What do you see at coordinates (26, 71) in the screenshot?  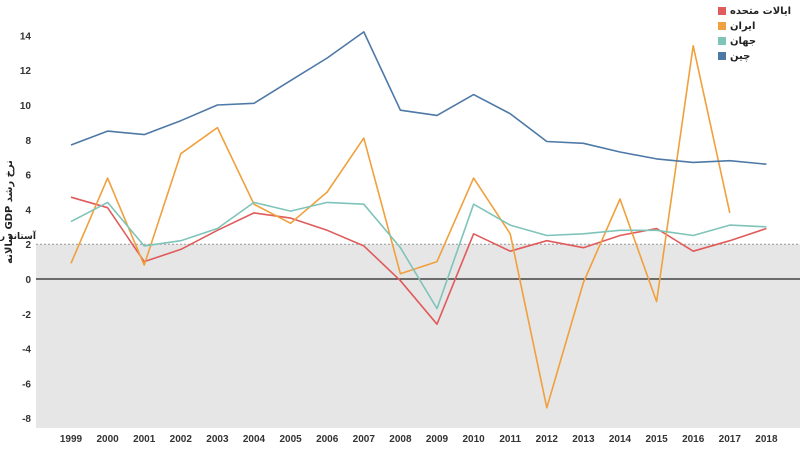 I see `y-tick-label: 12` at bounding box center [26, 71].